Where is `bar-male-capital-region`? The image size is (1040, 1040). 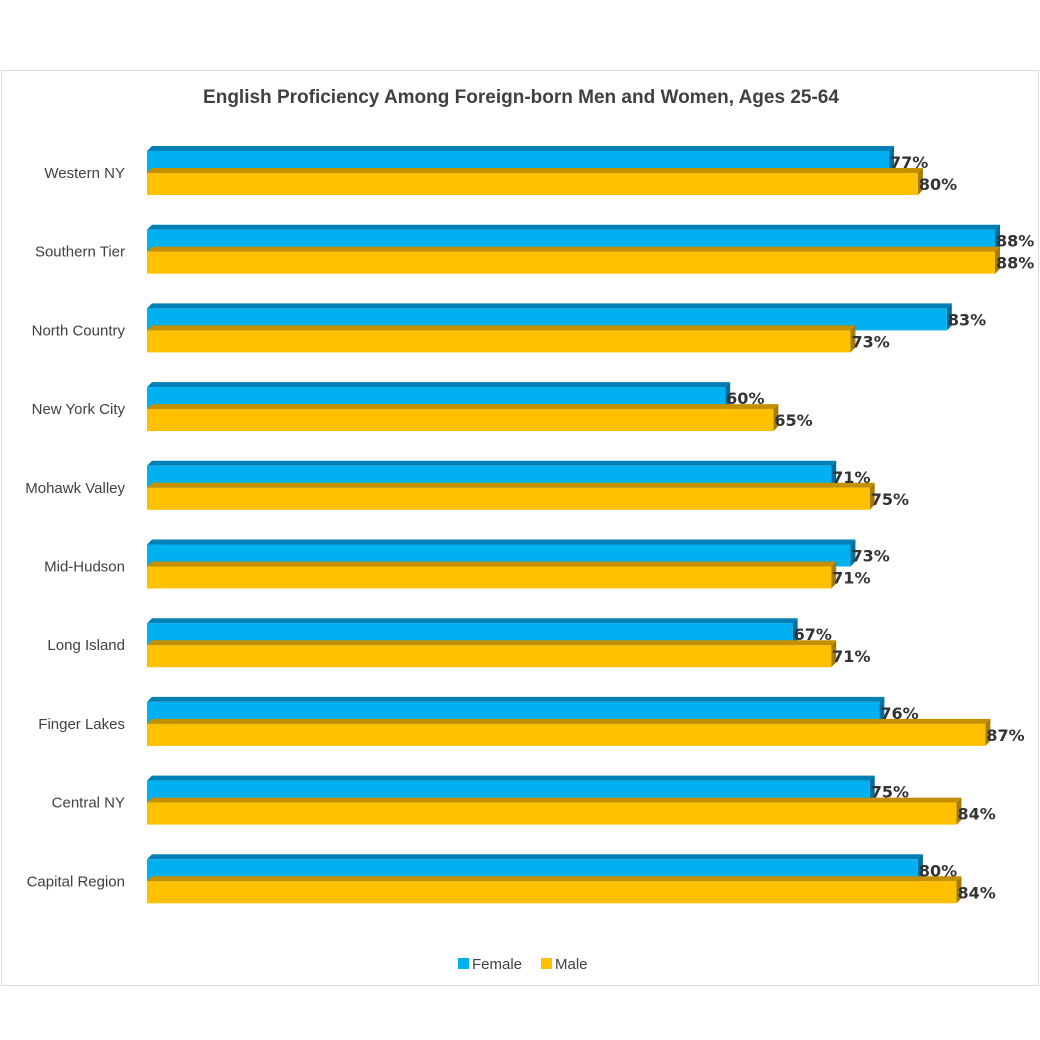 bar-male-capital-region is located at coordinates (554, 890).